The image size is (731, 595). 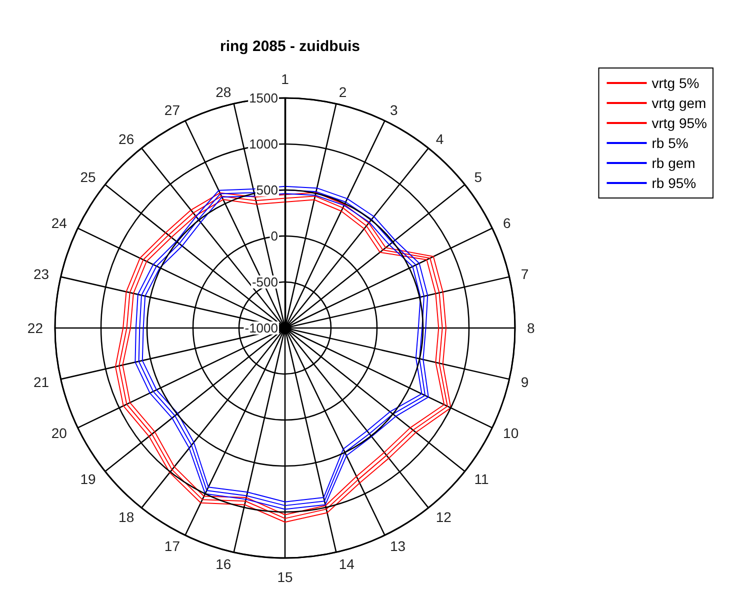 I want to click on spoke-label: 3, so click(x=394, y=110).